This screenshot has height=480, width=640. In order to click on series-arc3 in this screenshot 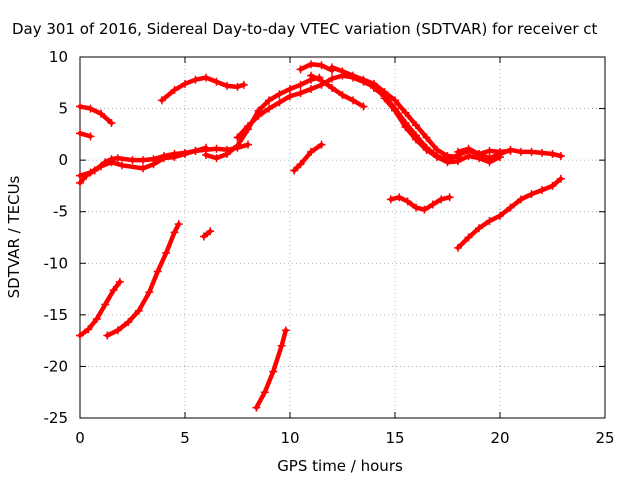, I will do `click(96, 115)`.